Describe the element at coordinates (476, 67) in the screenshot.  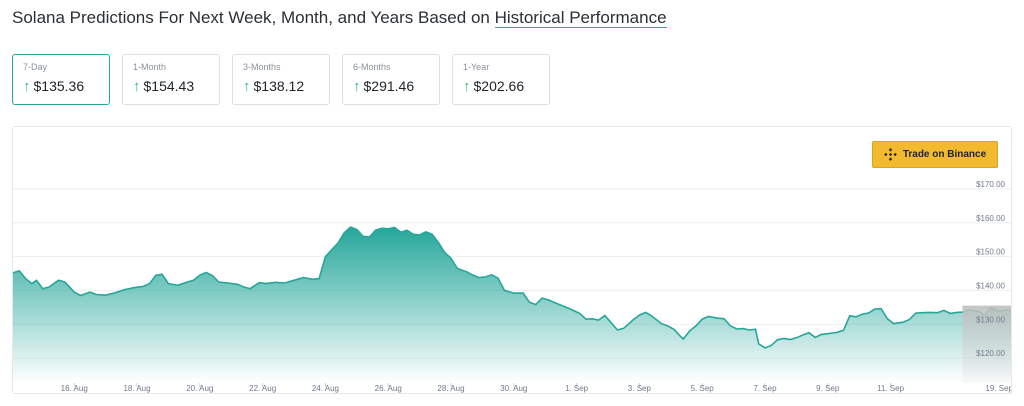
I see `card-label: 1-Year` at that location.